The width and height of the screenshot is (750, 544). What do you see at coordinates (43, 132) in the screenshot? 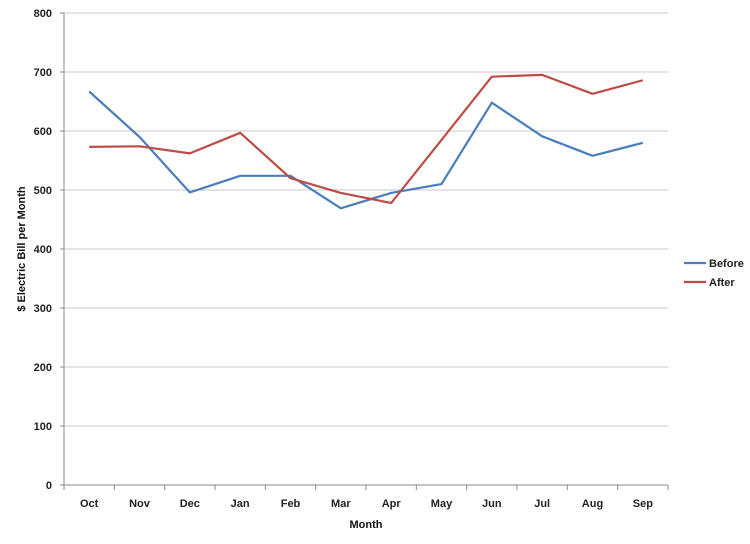
I see `y-tick-label: 600` at bounding box center [43, 132].